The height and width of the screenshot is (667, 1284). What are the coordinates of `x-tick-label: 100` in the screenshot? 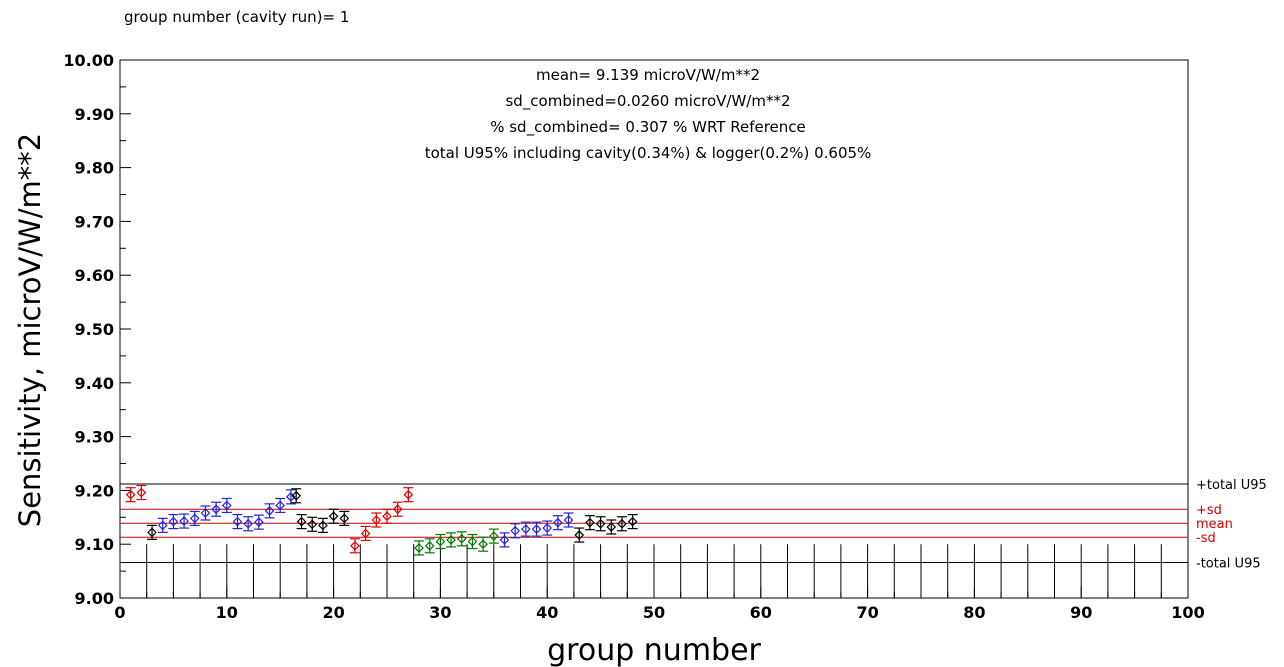 It's located at (1187, 612).